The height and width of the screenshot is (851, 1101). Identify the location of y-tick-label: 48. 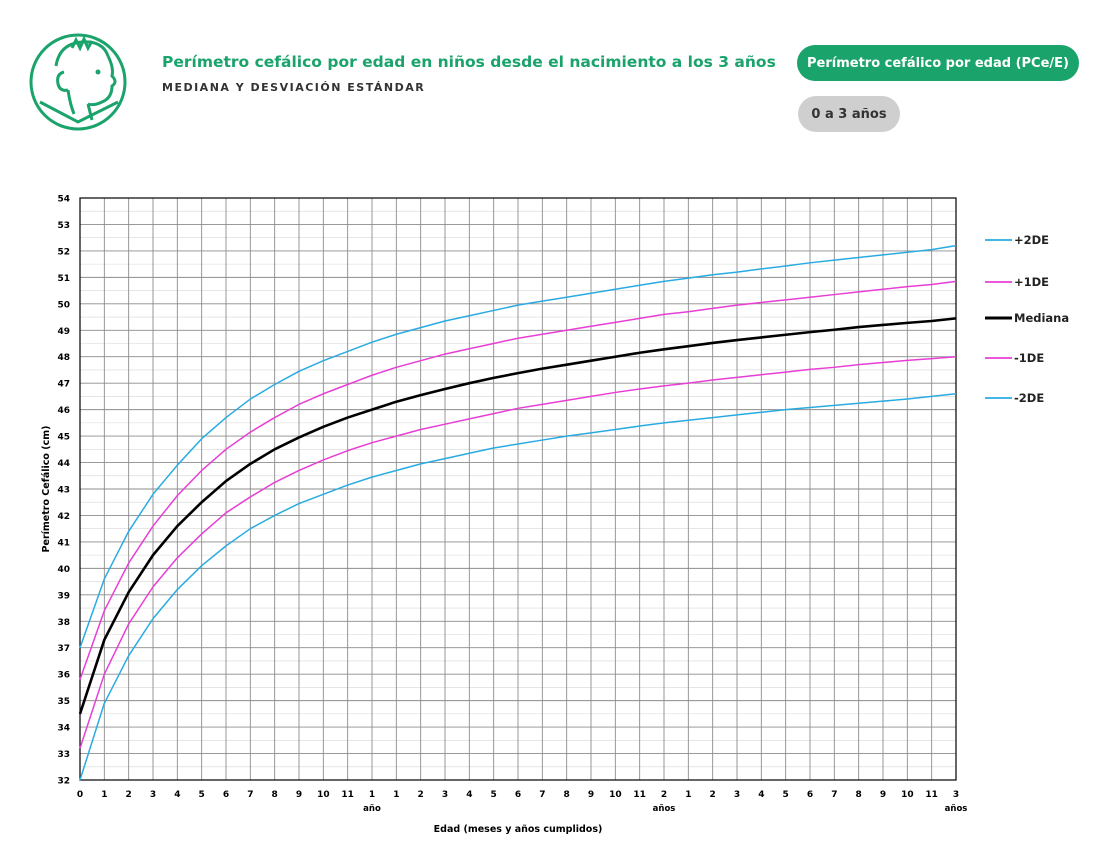
(63, 358).